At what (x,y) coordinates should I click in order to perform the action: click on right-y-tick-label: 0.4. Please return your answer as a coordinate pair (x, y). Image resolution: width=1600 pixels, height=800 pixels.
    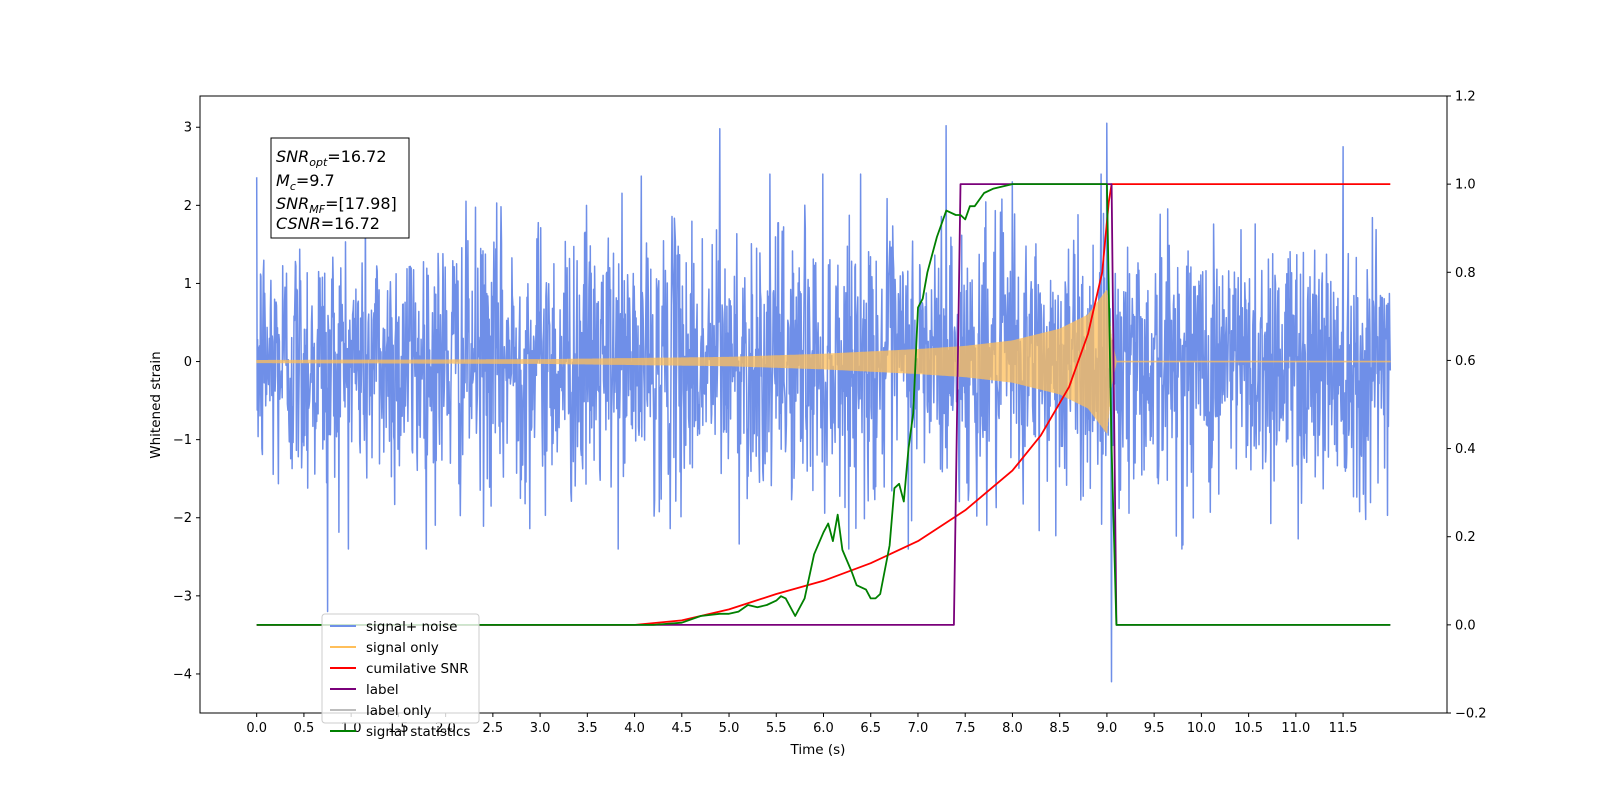
    Looking at the image, I should click on (1465, 449).